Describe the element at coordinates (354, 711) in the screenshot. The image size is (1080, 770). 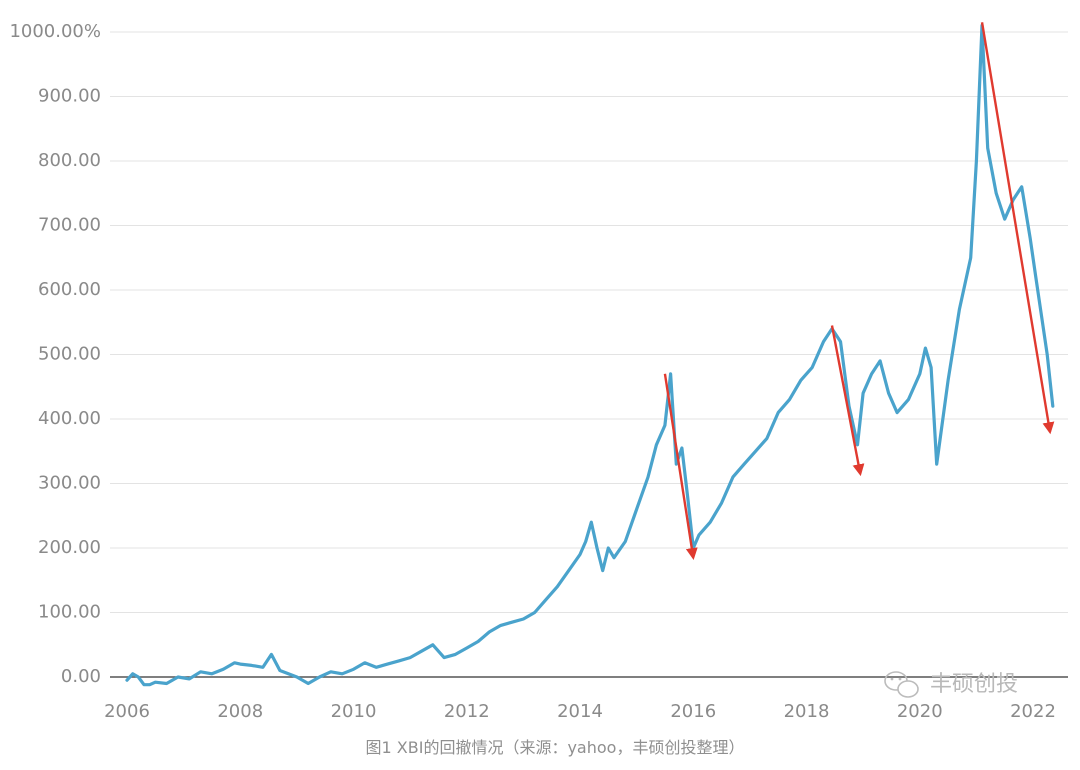
I see `x-tick-label: 2010` at that location.